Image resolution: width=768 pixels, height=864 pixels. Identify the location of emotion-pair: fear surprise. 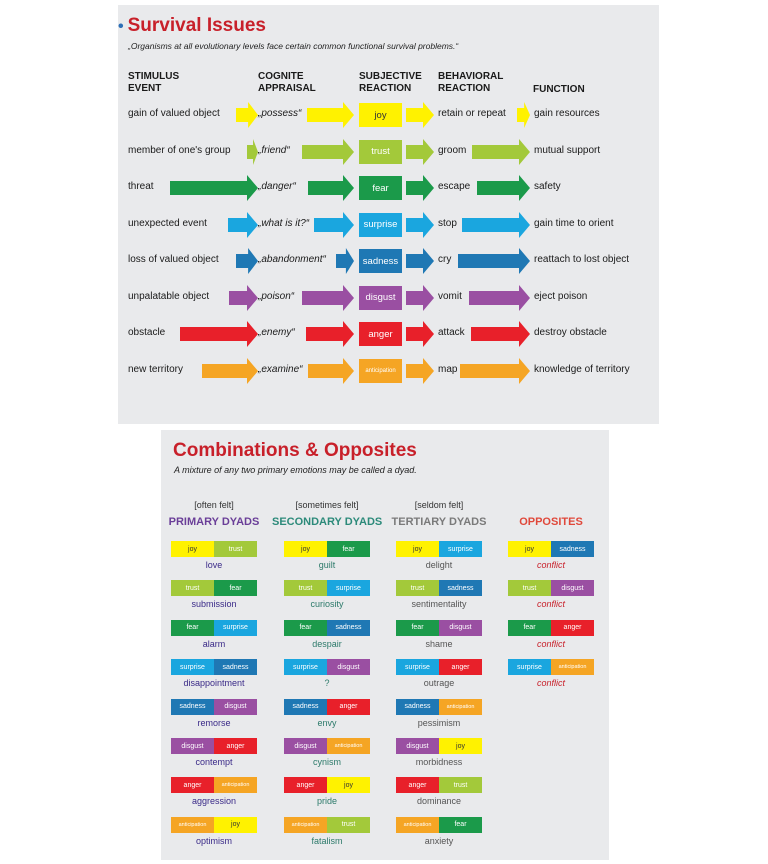
(214, 627).